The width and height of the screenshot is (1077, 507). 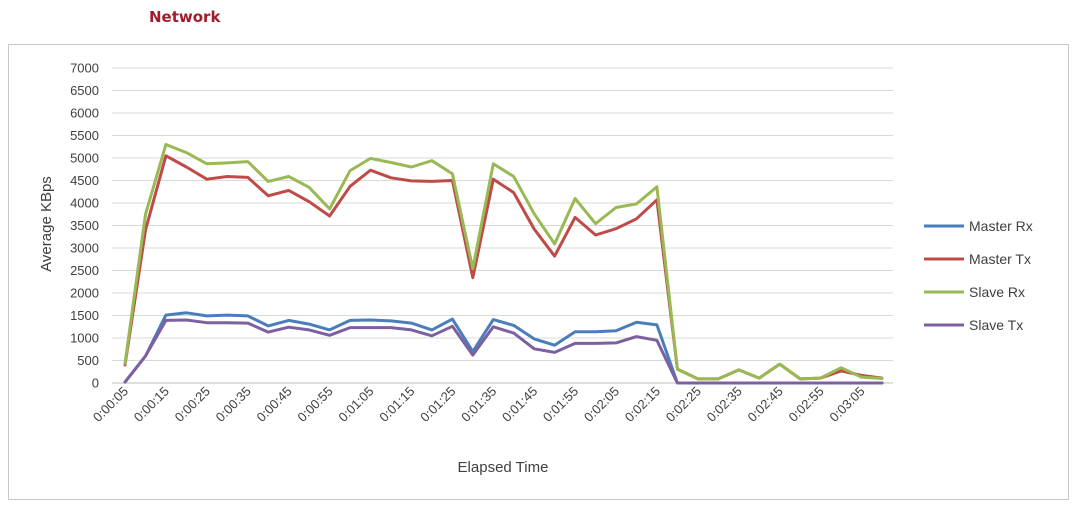 What do you see at coordinates (846, 404) in the screenshot?
I see `x-tick-label: 0:03:05` at bounding box center [846, 404].